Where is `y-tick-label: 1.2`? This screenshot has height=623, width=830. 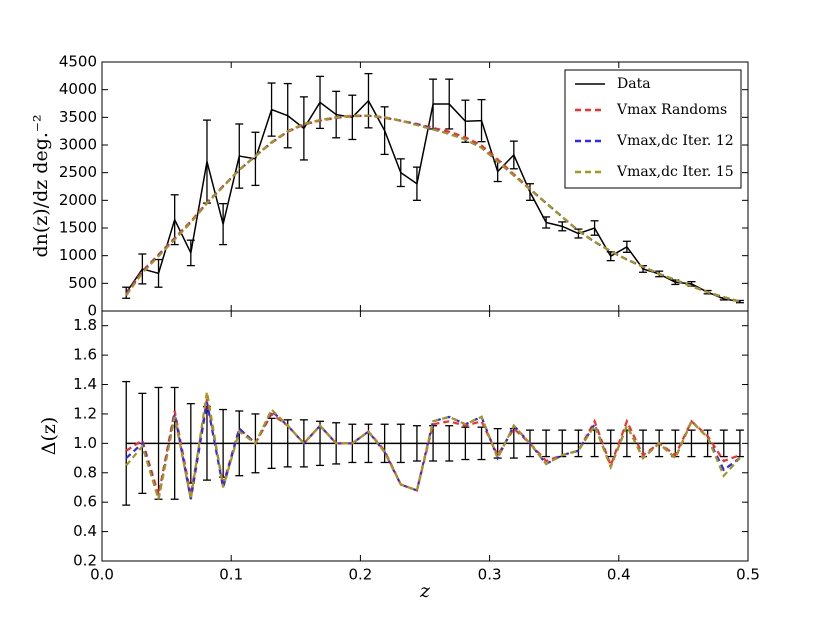 y-tick-label: 1.2 is located at coordinates (85, 413).